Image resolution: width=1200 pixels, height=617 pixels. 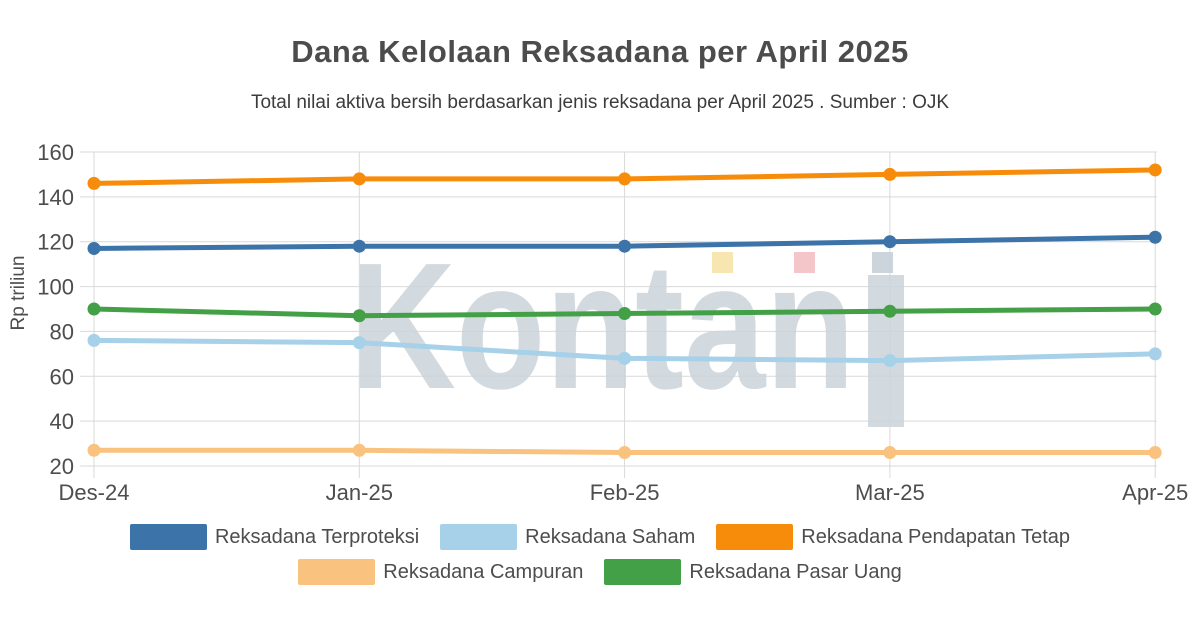 I want to click on legend-item-reksadana-terproteksi: Reksadana Terproteksi, so click(x=274, y=537).